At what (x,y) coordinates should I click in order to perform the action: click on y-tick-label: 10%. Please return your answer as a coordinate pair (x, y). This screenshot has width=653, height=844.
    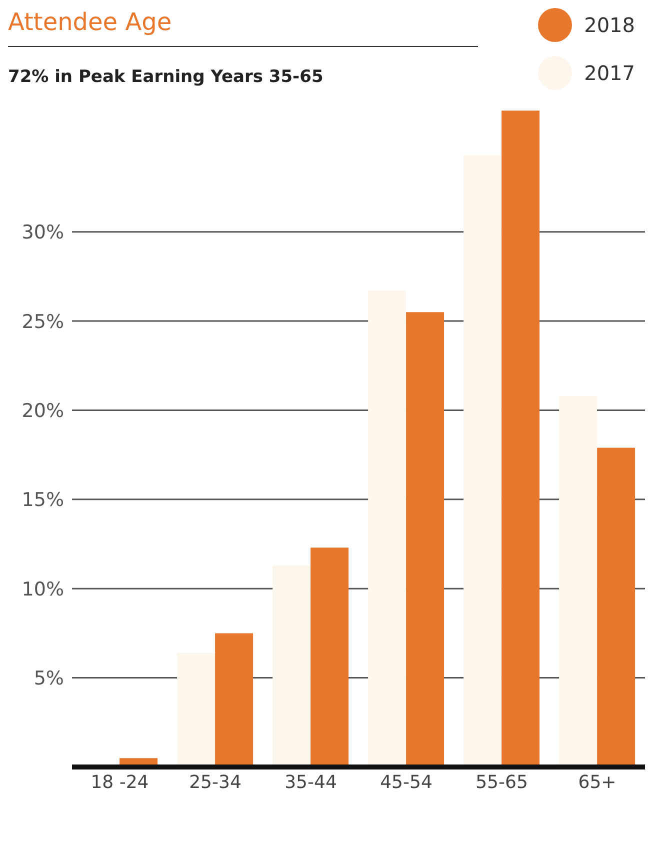
    Looking at the image, I should click on (43, 589).